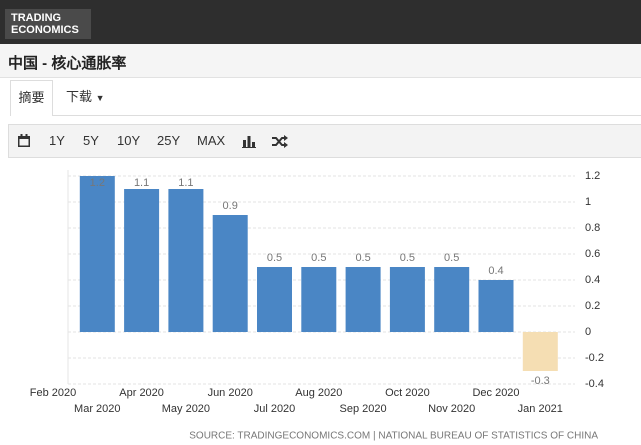 Image resolution: width=641 pixels, height=445 pixels. Describe the element at coordinates (79, 96) in the screenshot. I see `tab-label: 下载` at that location.